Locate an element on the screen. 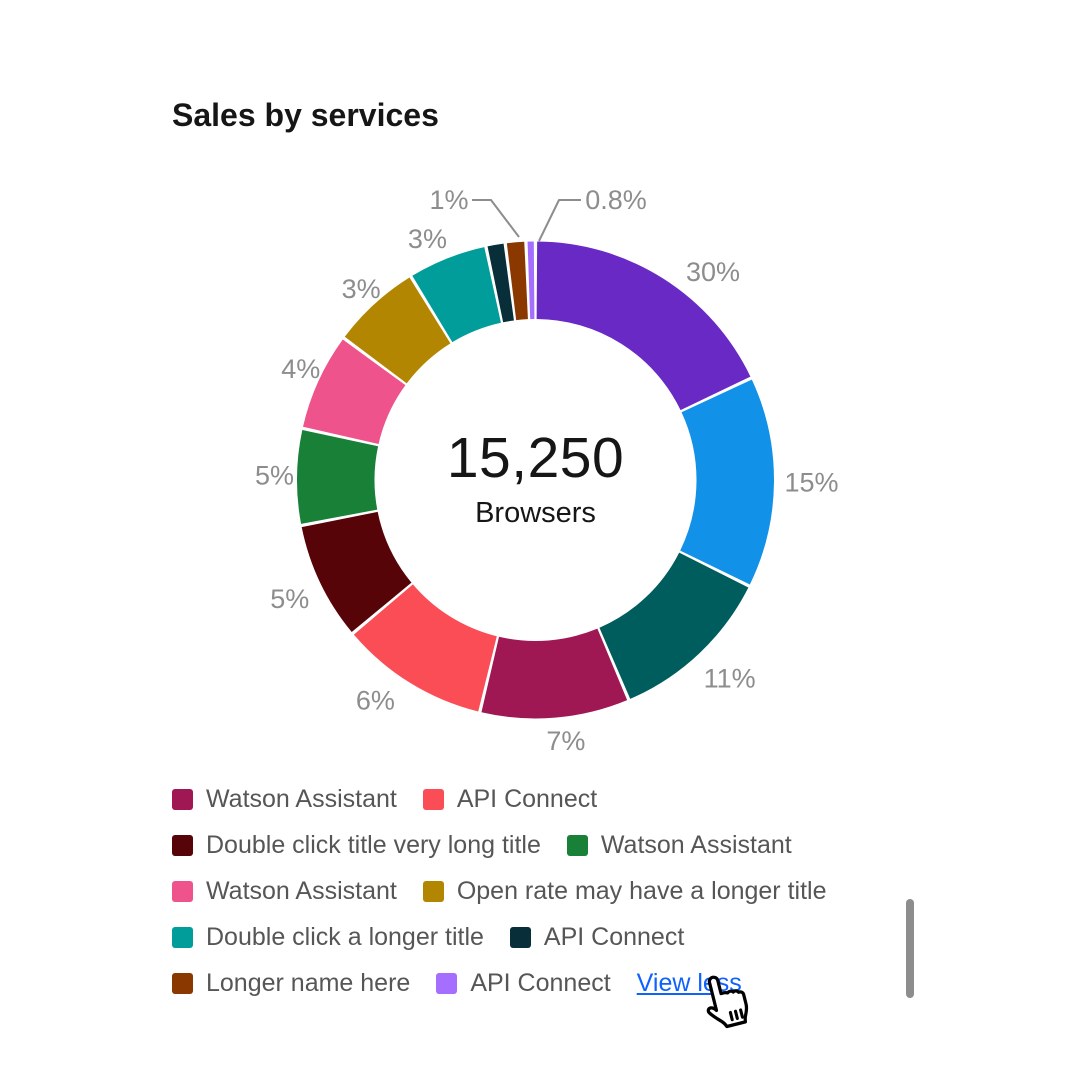 Image resolution: width=1088 pixels, height=1088 pixels. donut-center: 15,250 Browsers is located at coordinates (535, 479).